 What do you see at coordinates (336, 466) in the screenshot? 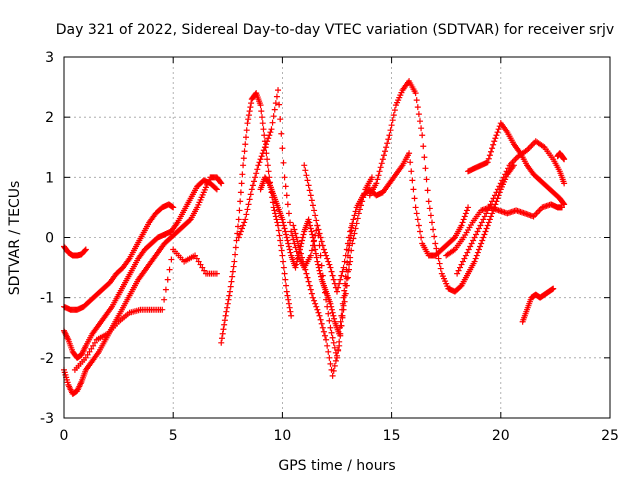
I see `x-axis-label: GPS time / hours` at bounding box center [336, 466].